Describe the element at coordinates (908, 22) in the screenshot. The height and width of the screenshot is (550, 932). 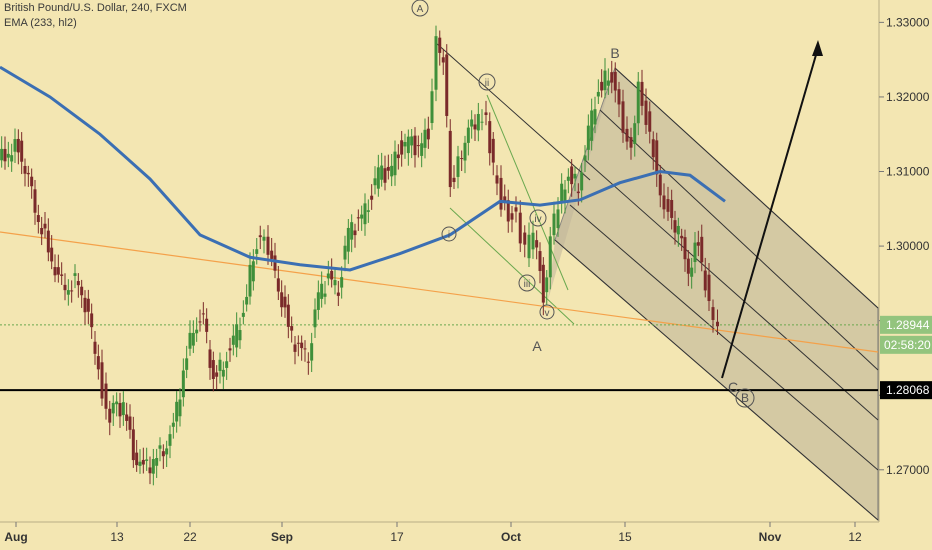
I see `y-tick-label: 1.33000` at that location.